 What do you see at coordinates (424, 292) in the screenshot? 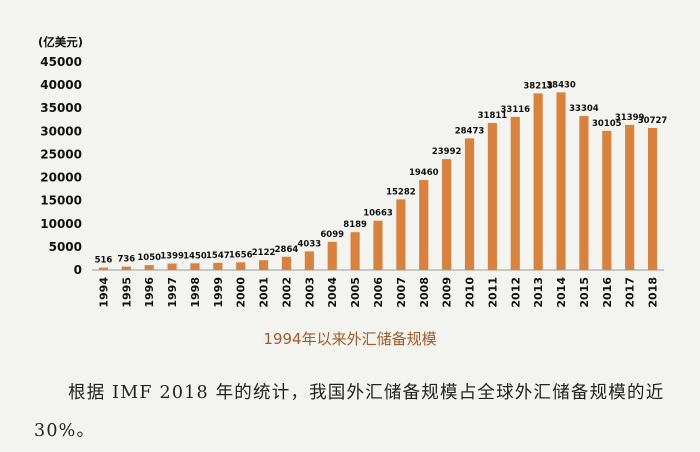
I see `x-tick-label: 2008` at bounding box center [424, 292].